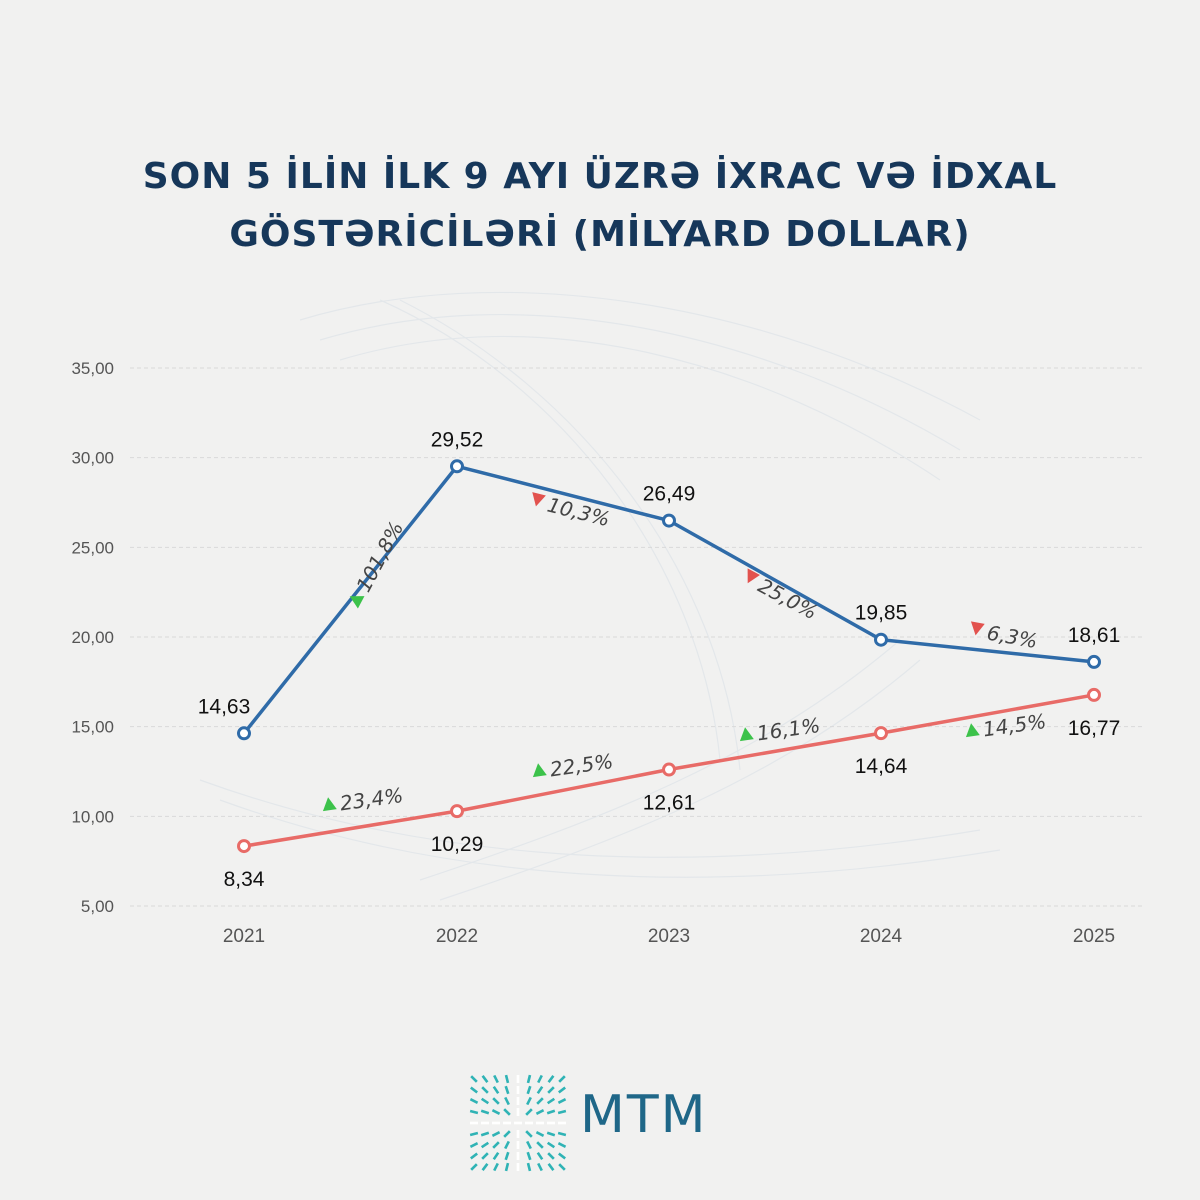  Describe the element at coordinates (573, 765) in the screenshot. I see `red-change-label: 22,5%` at that location.